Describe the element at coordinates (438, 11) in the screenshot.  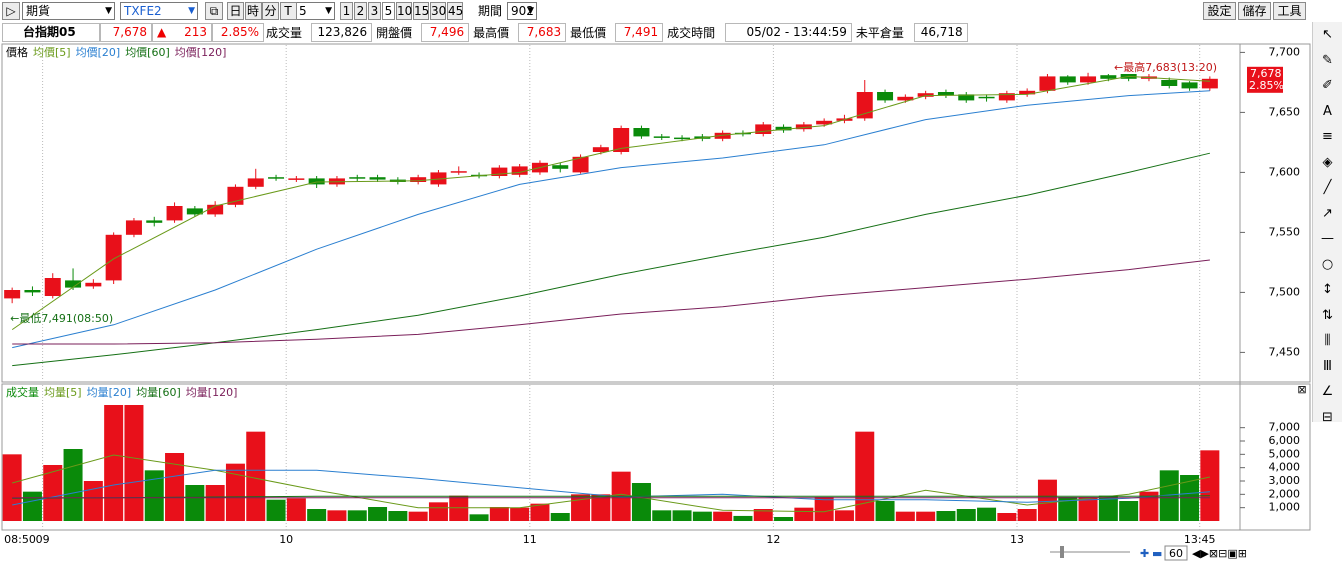
I see `count-button: 30` at that location.